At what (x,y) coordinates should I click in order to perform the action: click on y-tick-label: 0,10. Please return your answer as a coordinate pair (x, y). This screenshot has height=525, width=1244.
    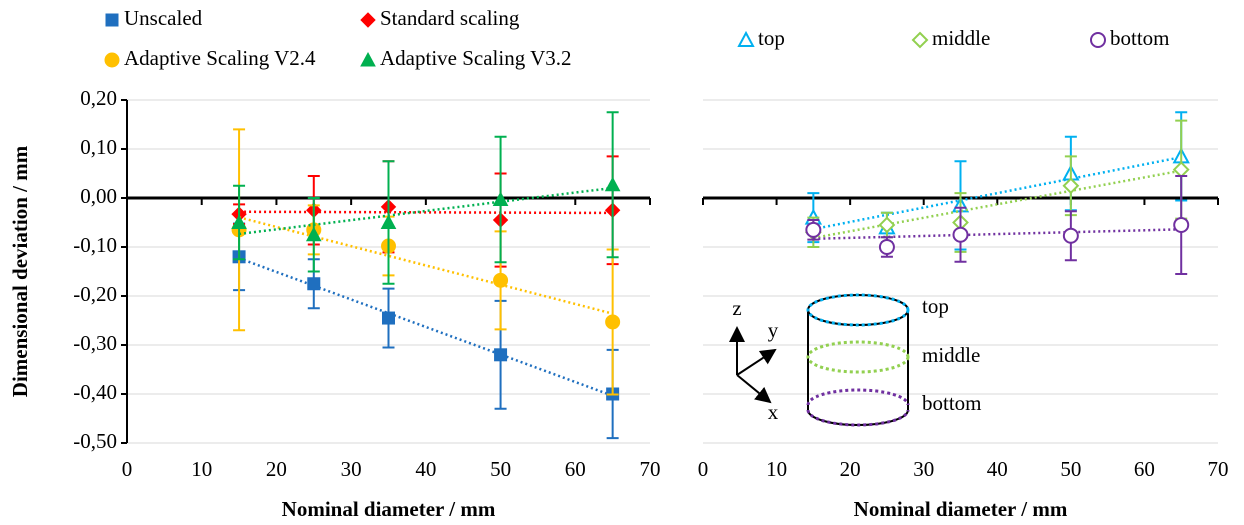
    Looking at the image, I should click on (98, 147).